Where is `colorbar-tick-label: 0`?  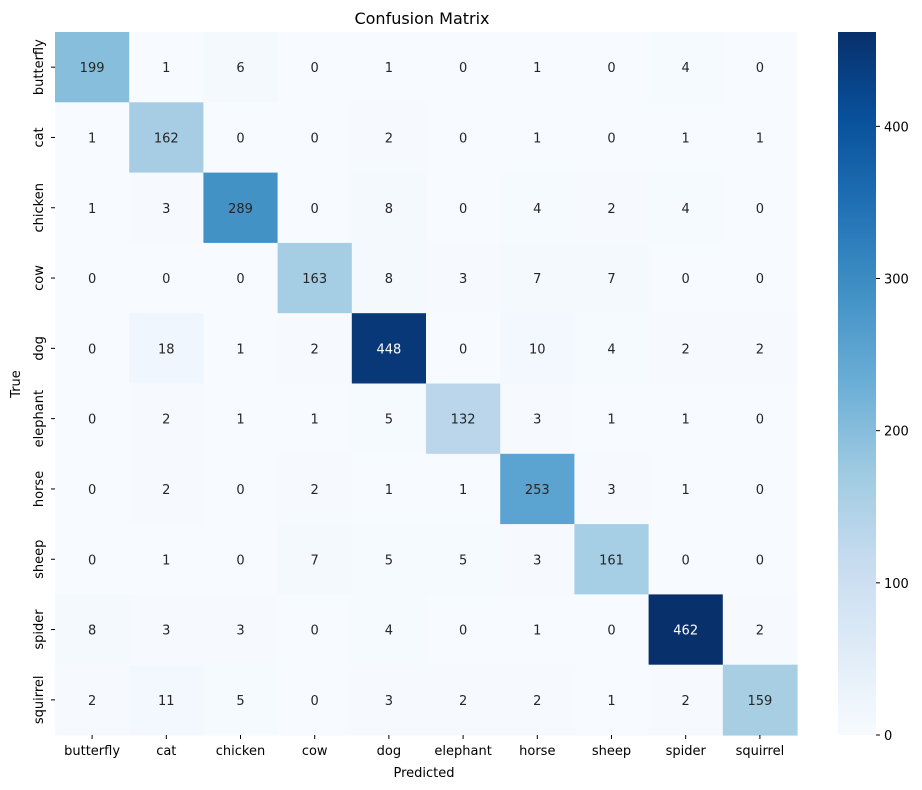 colorbar-tick-label: 0 is located at coordinates (888, 736).